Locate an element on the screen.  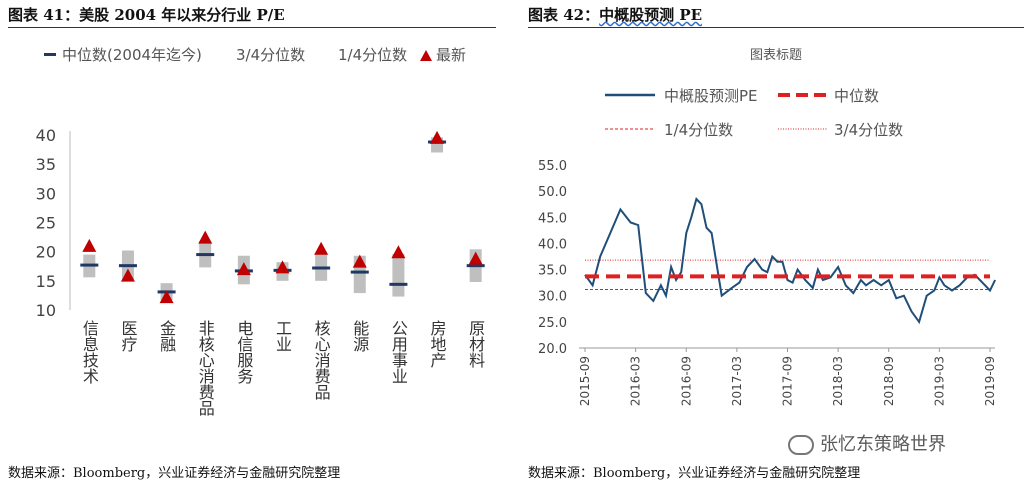
right-y-tick-0: 20.0 is located at coordinates (552, 349).